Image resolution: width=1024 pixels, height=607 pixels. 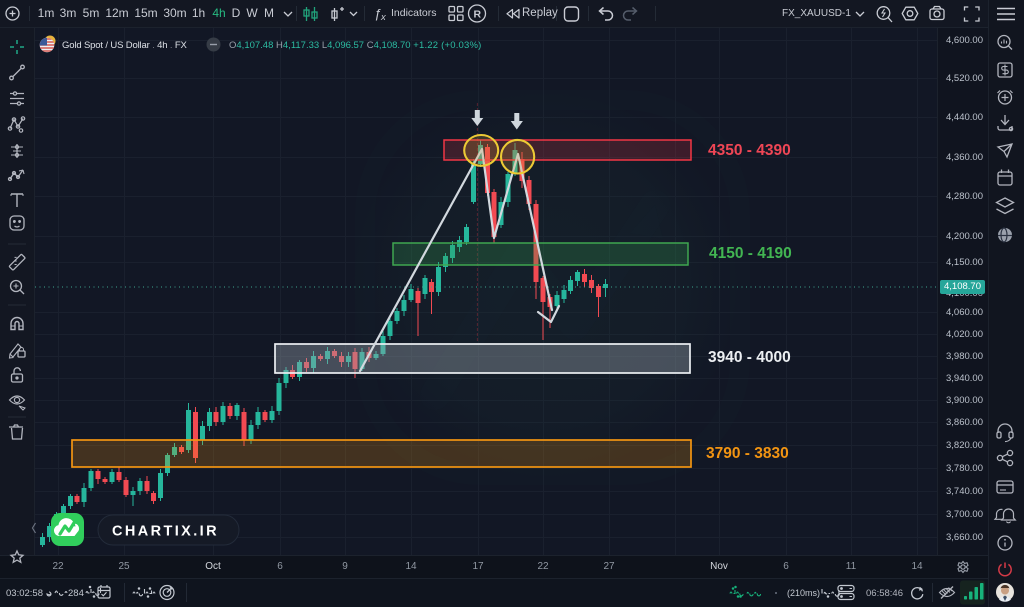 I want to click on svg-text: 4350 - 4390, so click(x=749, y=150).